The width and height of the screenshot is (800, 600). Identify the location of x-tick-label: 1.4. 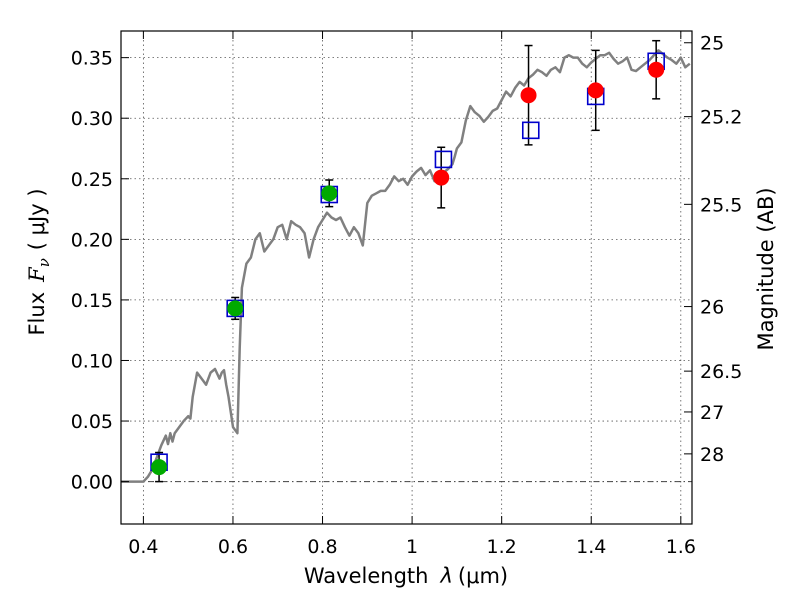
(591, 547).